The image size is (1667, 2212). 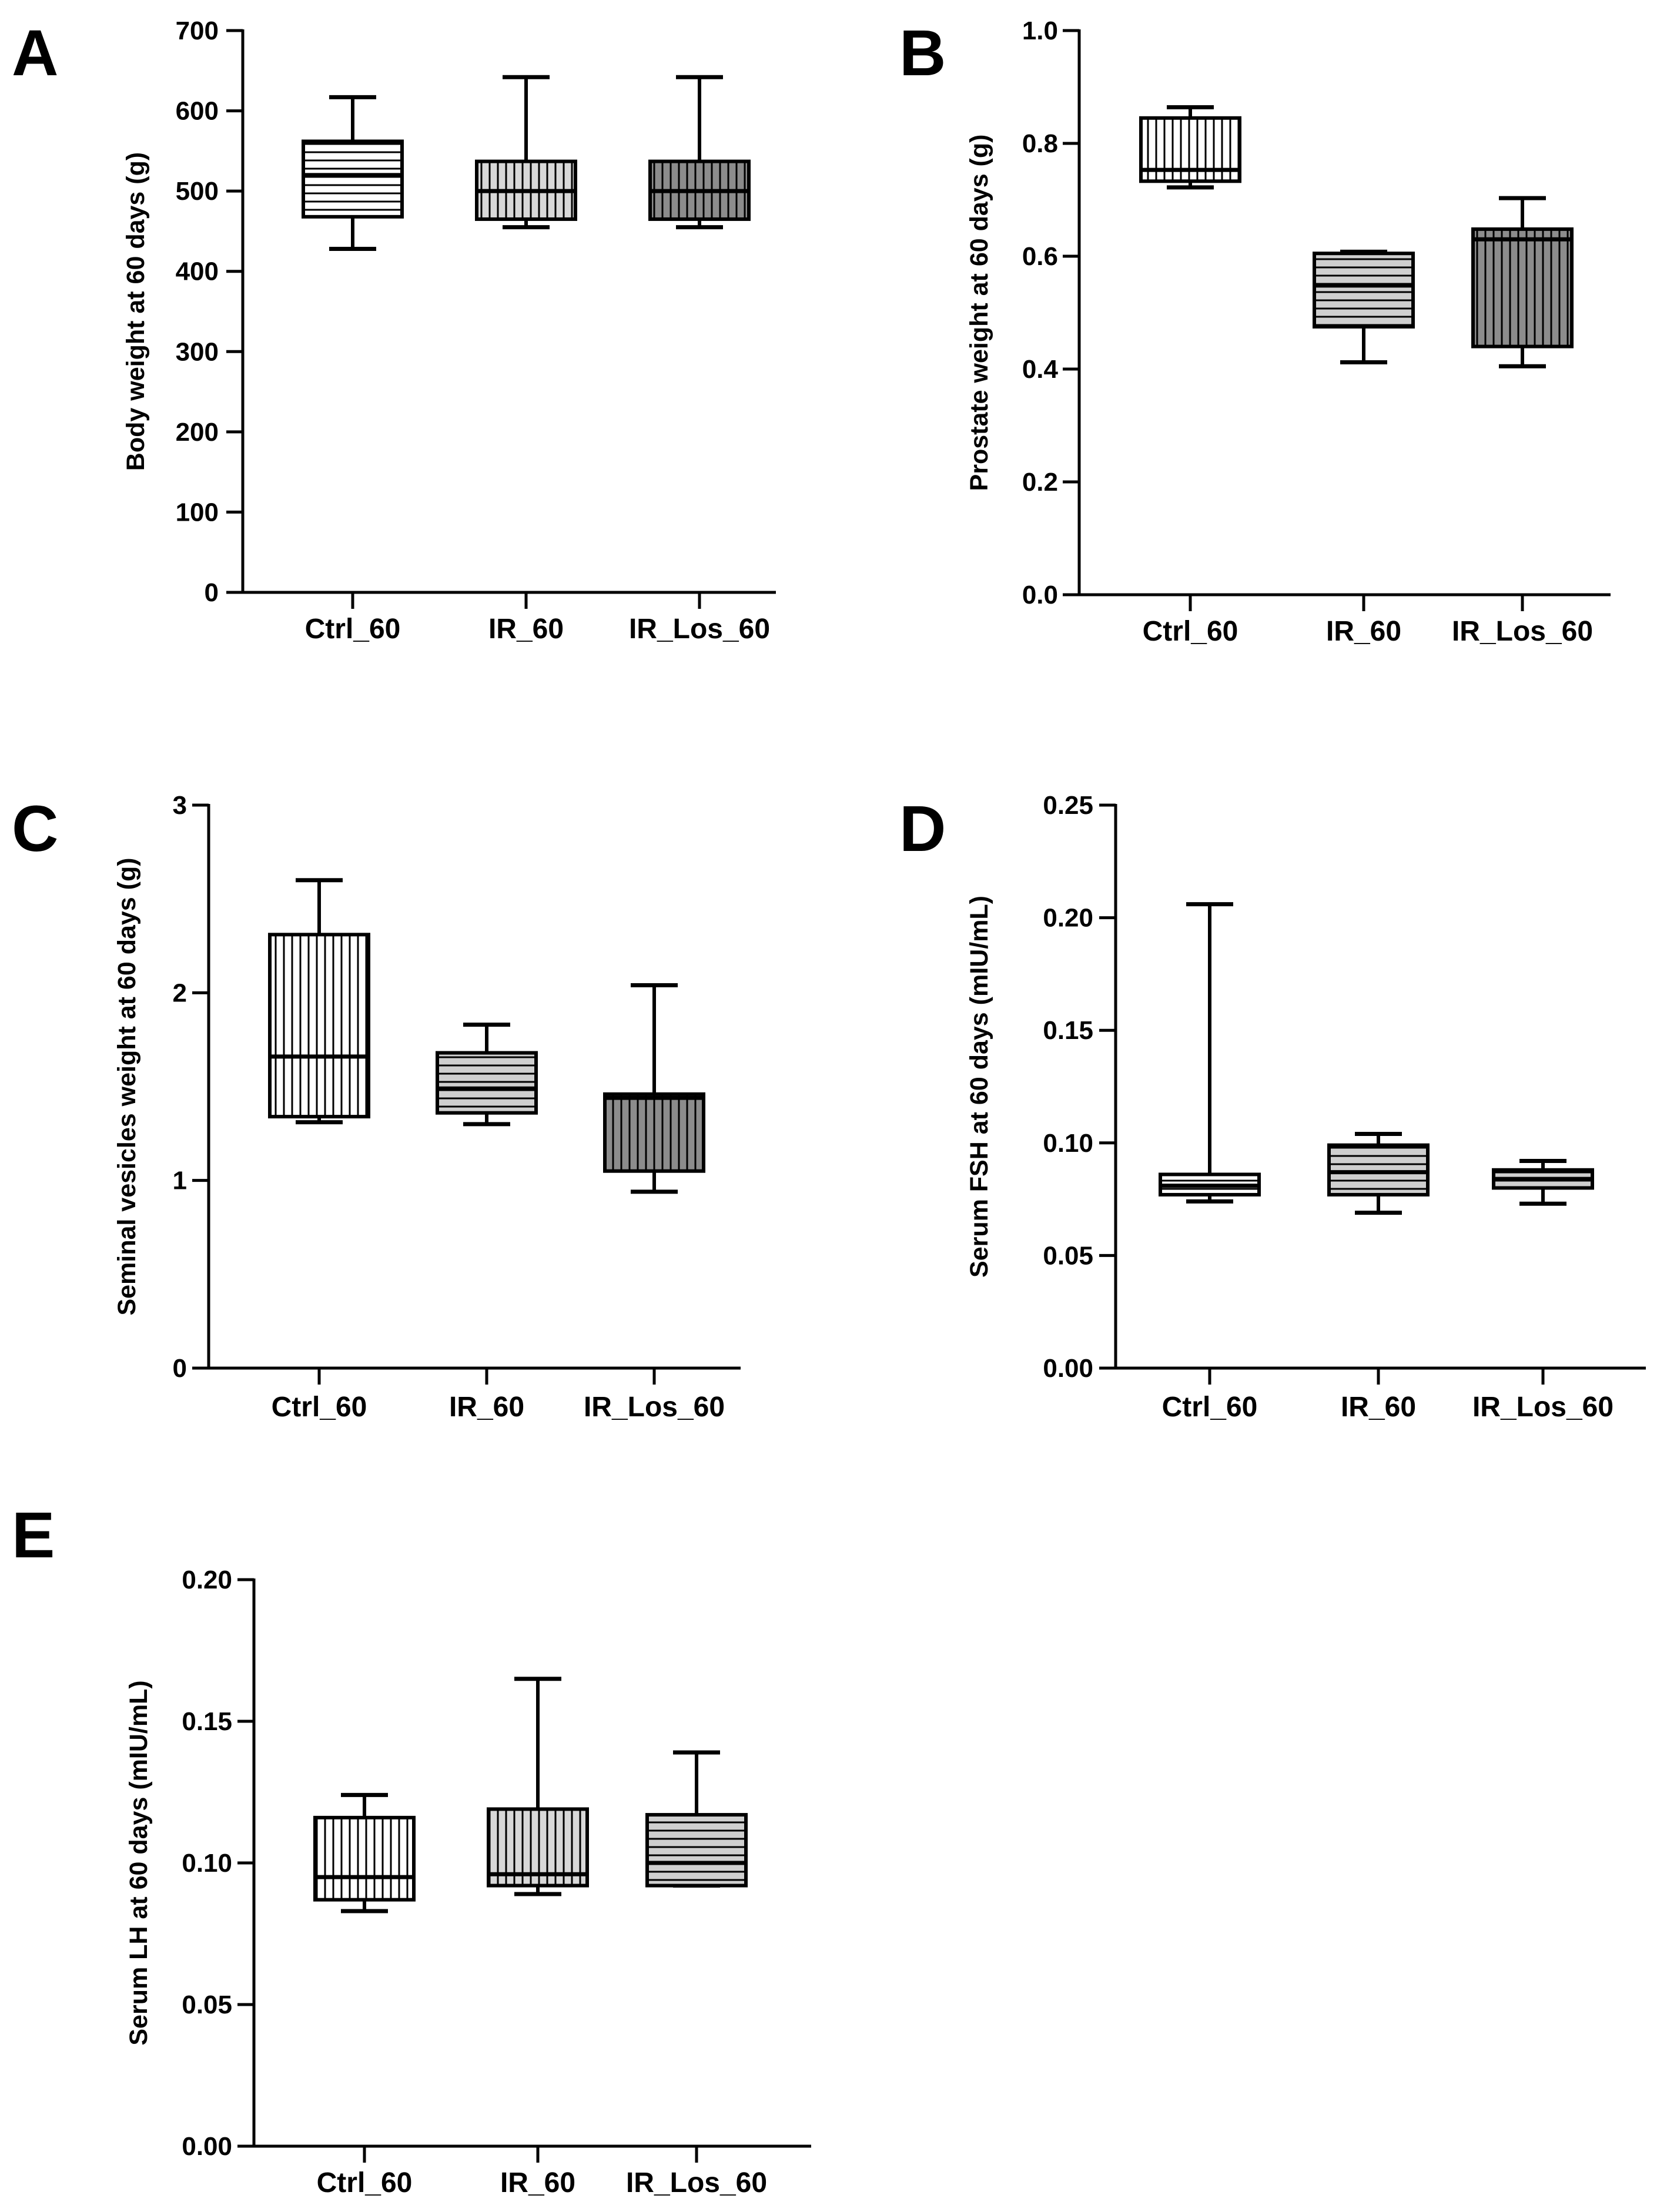 I want to click on y-axis-title: Body weight at 60 days (g), so click(x=136, y=311).